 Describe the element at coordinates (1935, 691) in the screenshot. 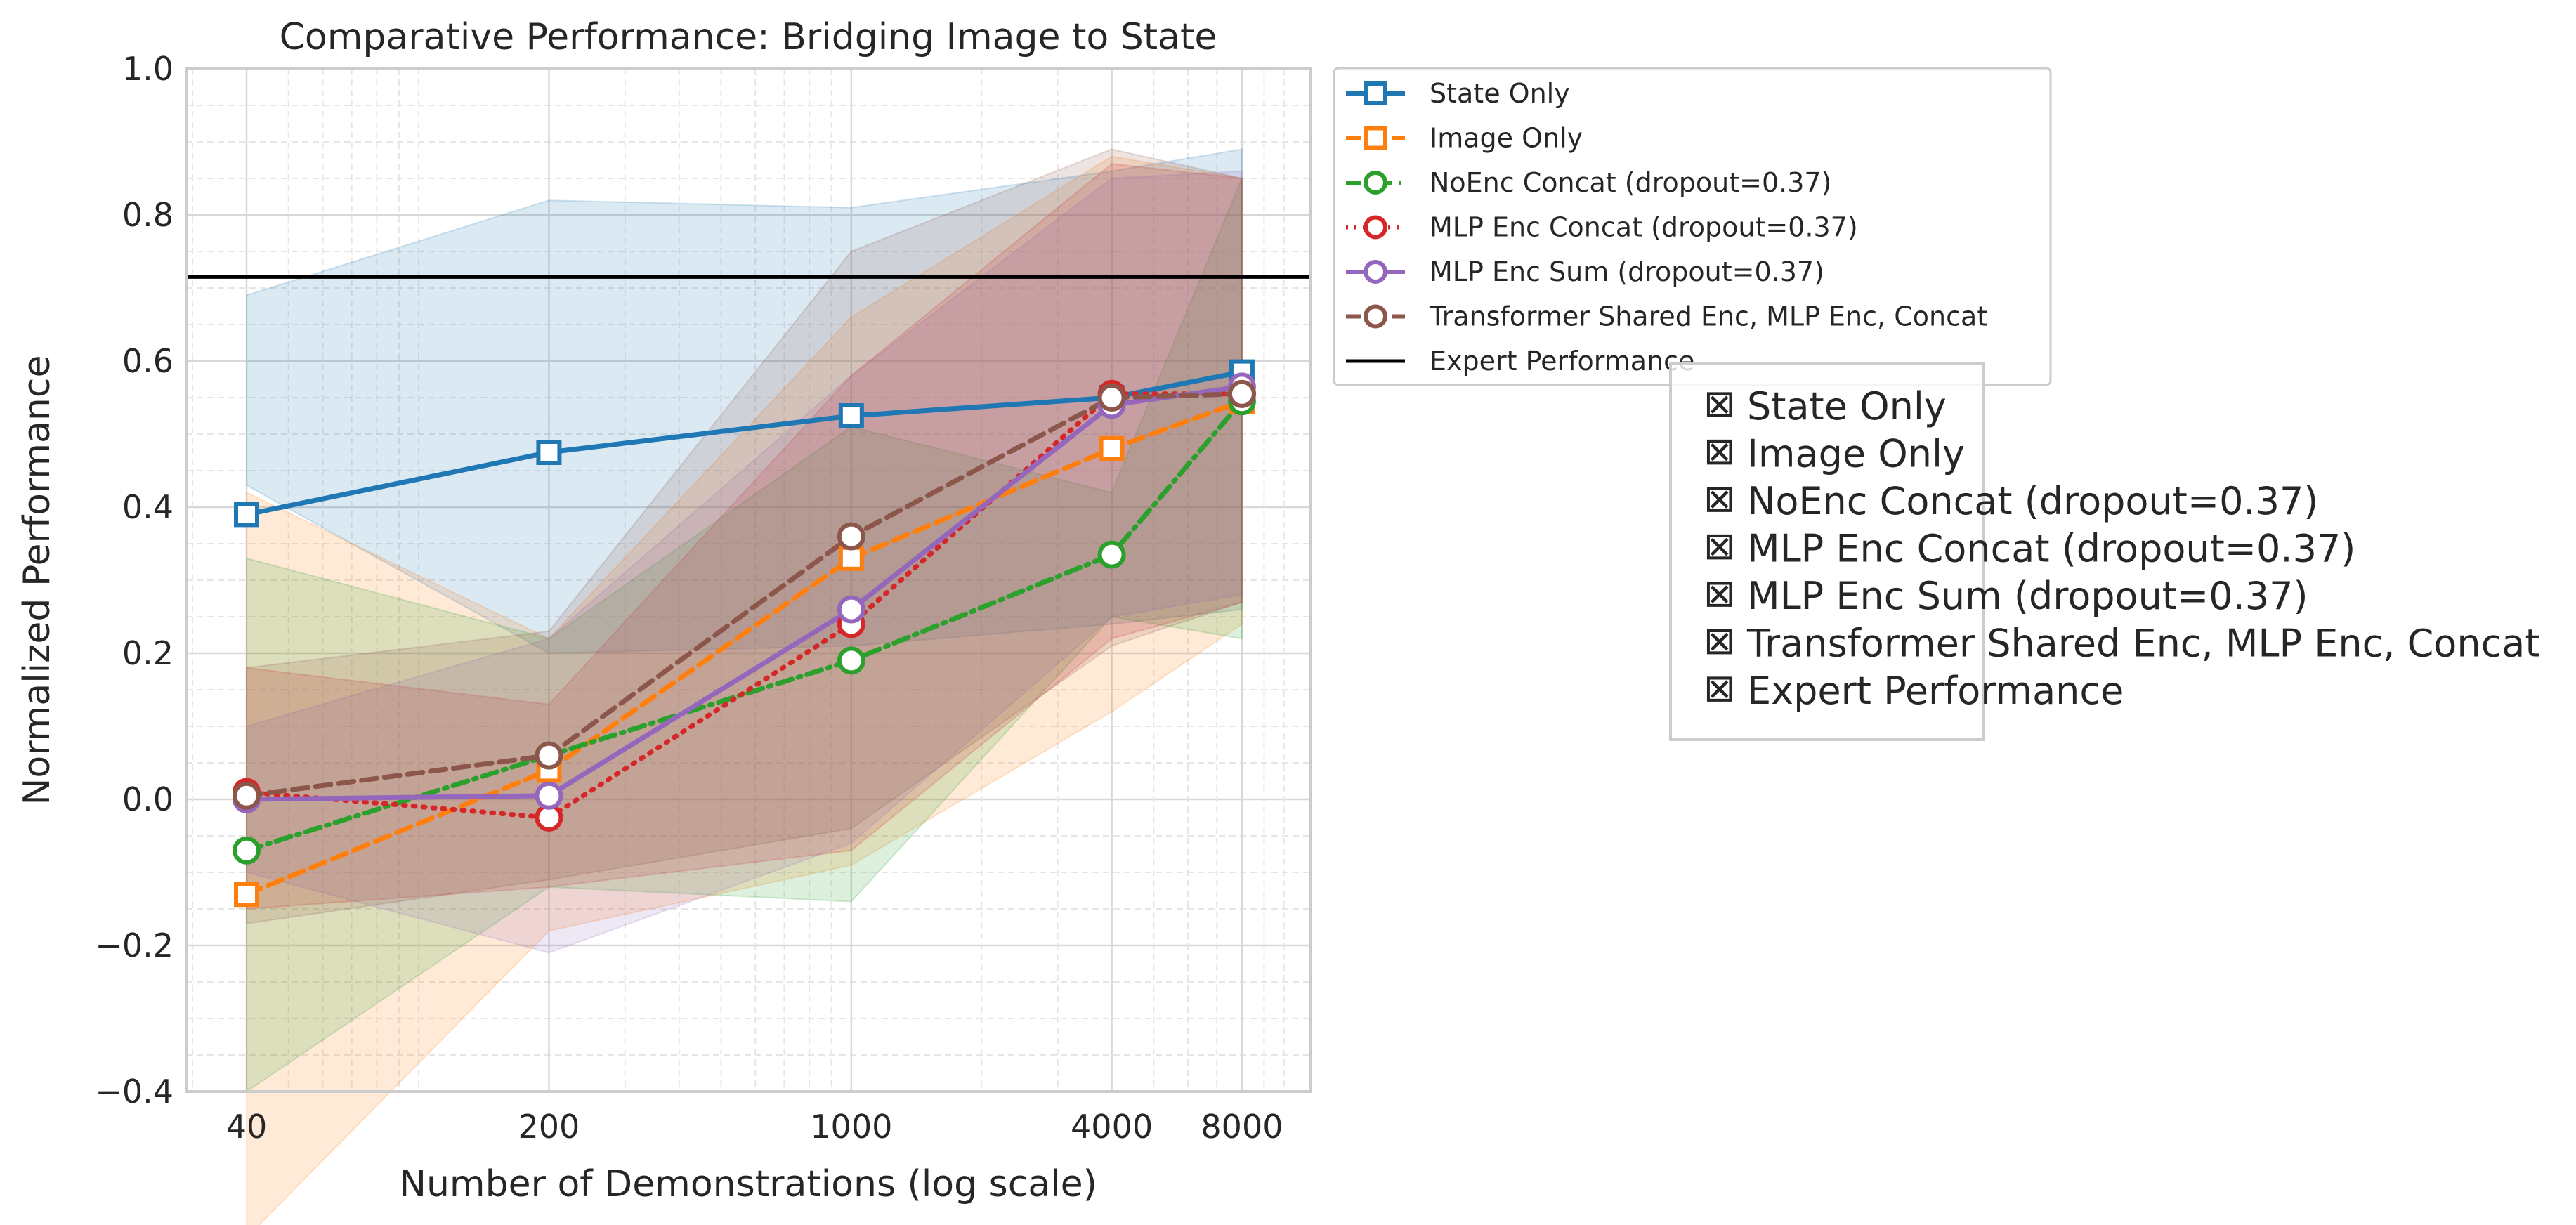

I see `secondary-legend-label: Expert Performance` at that location.